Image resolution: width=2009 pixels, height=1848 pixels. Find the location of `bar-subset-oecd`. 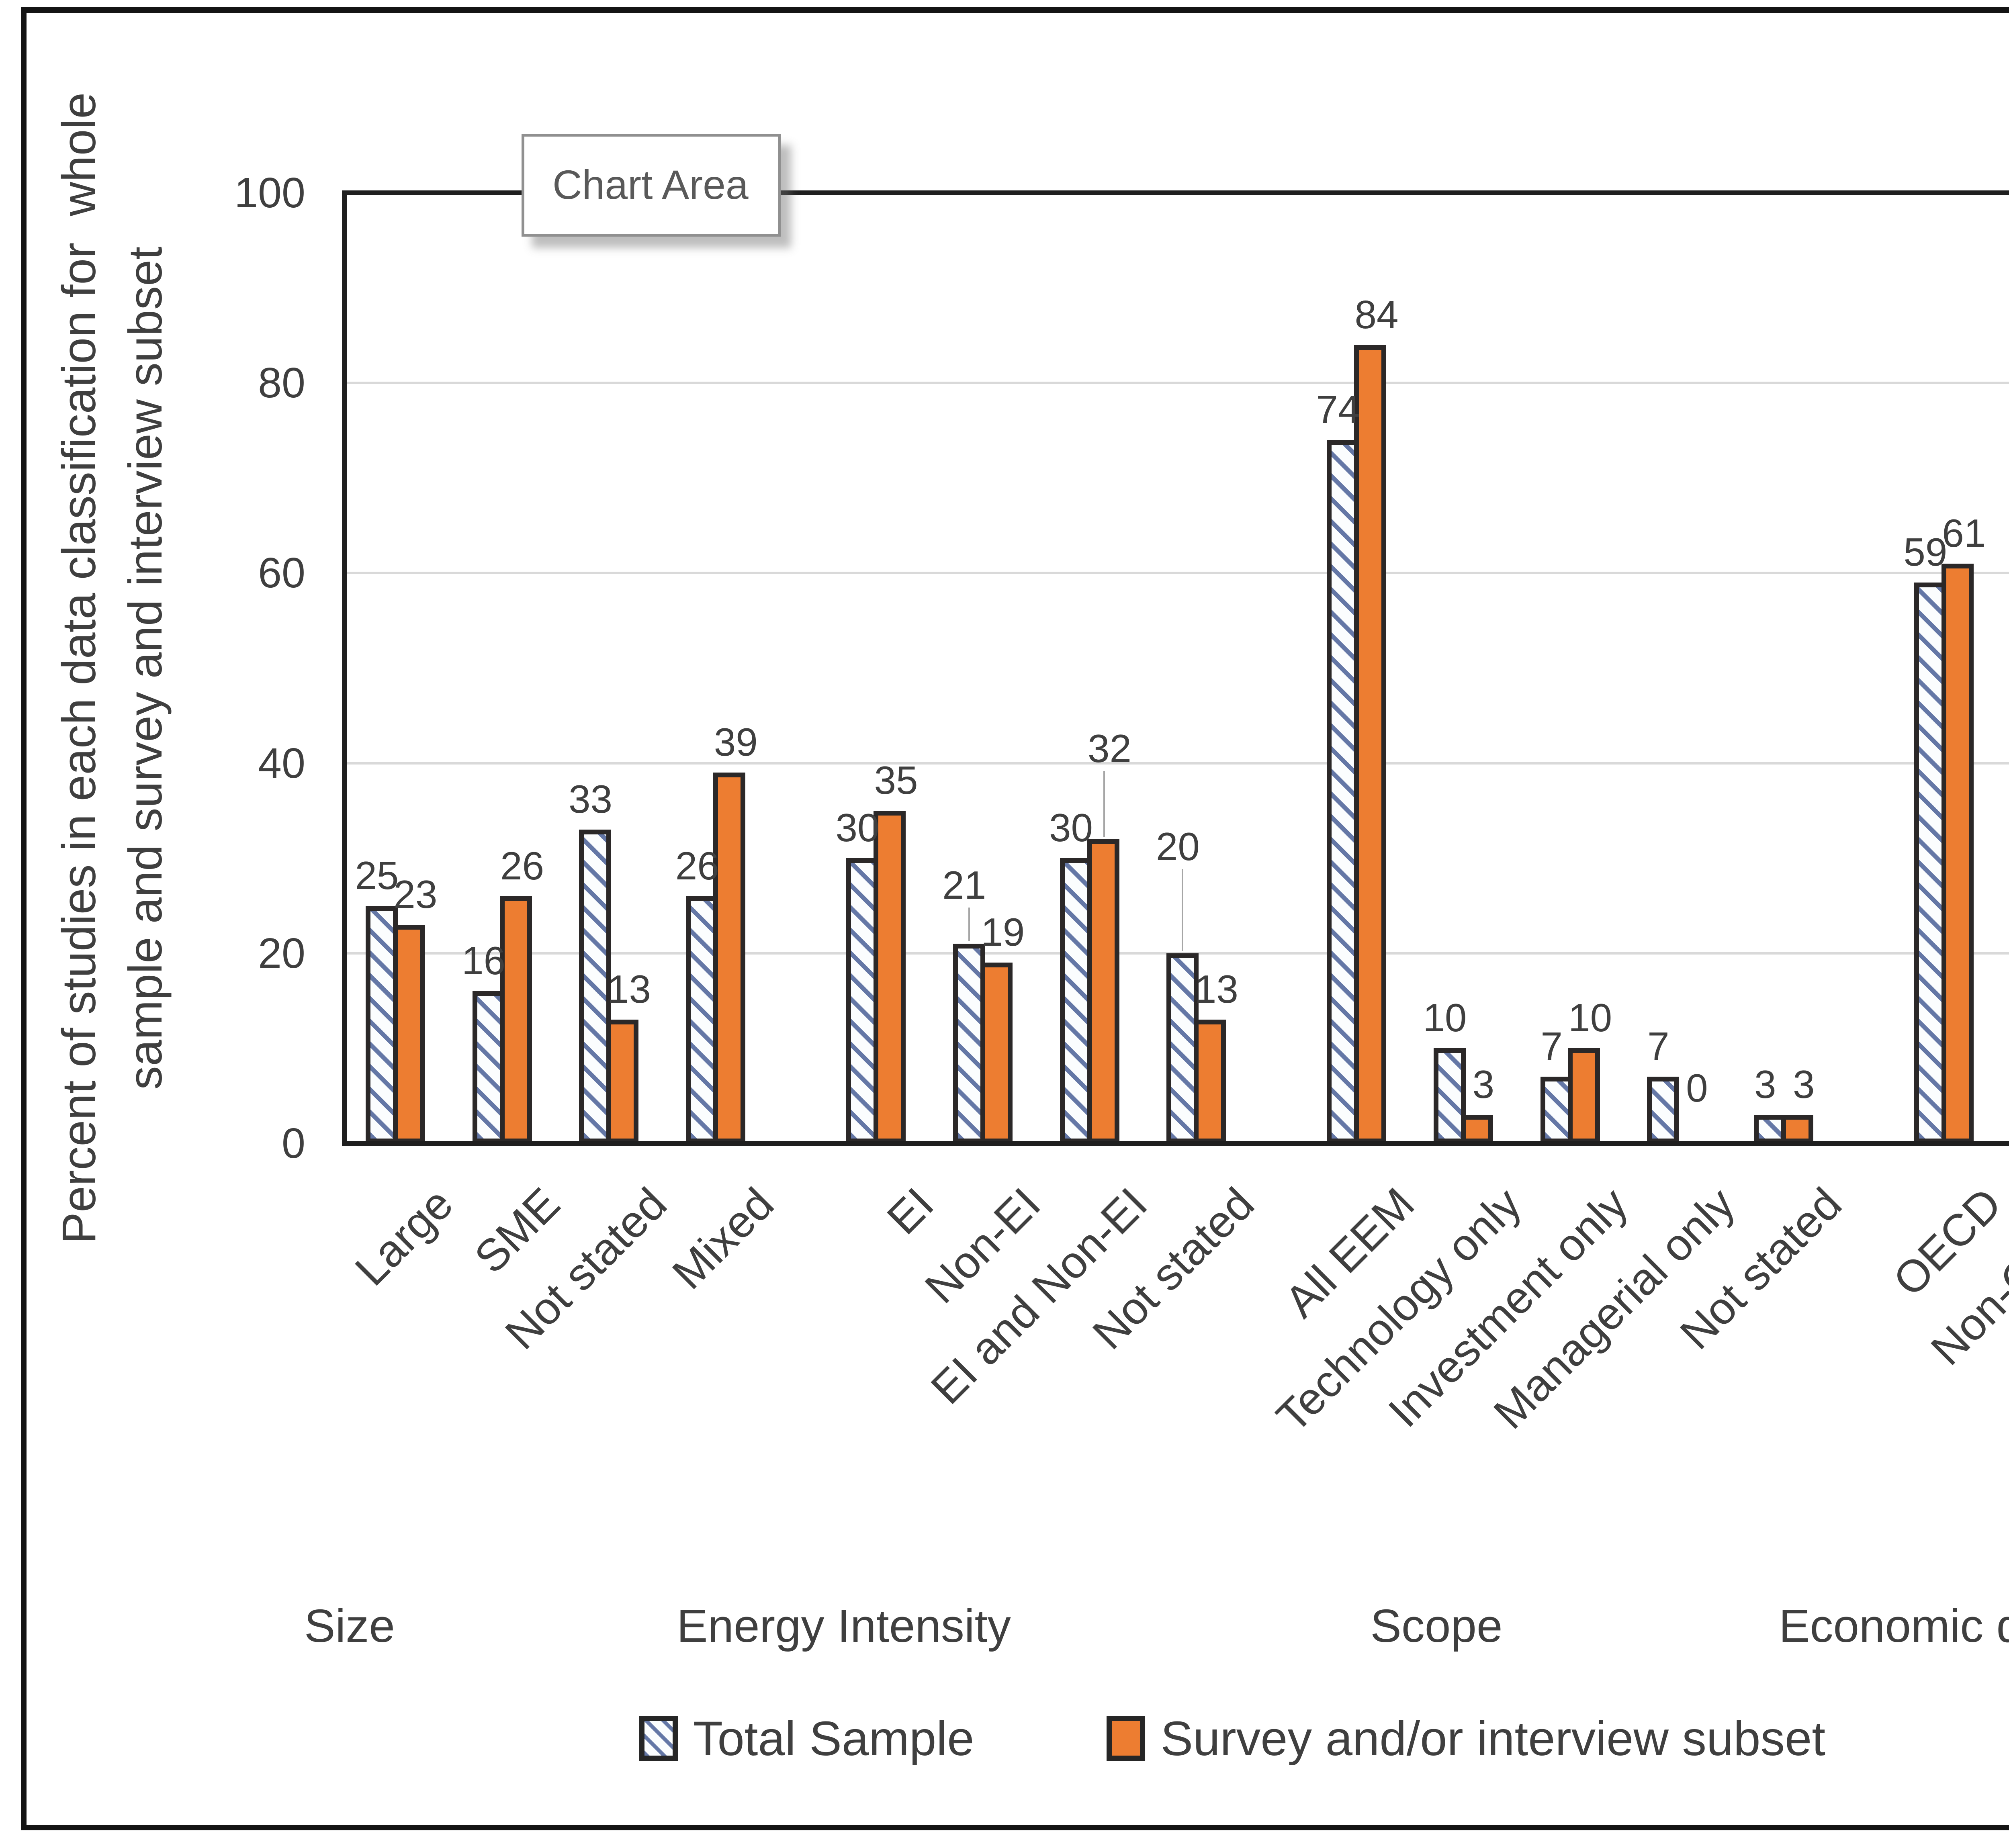

bar-subset-oecd is located at coordinates (1957, 853).